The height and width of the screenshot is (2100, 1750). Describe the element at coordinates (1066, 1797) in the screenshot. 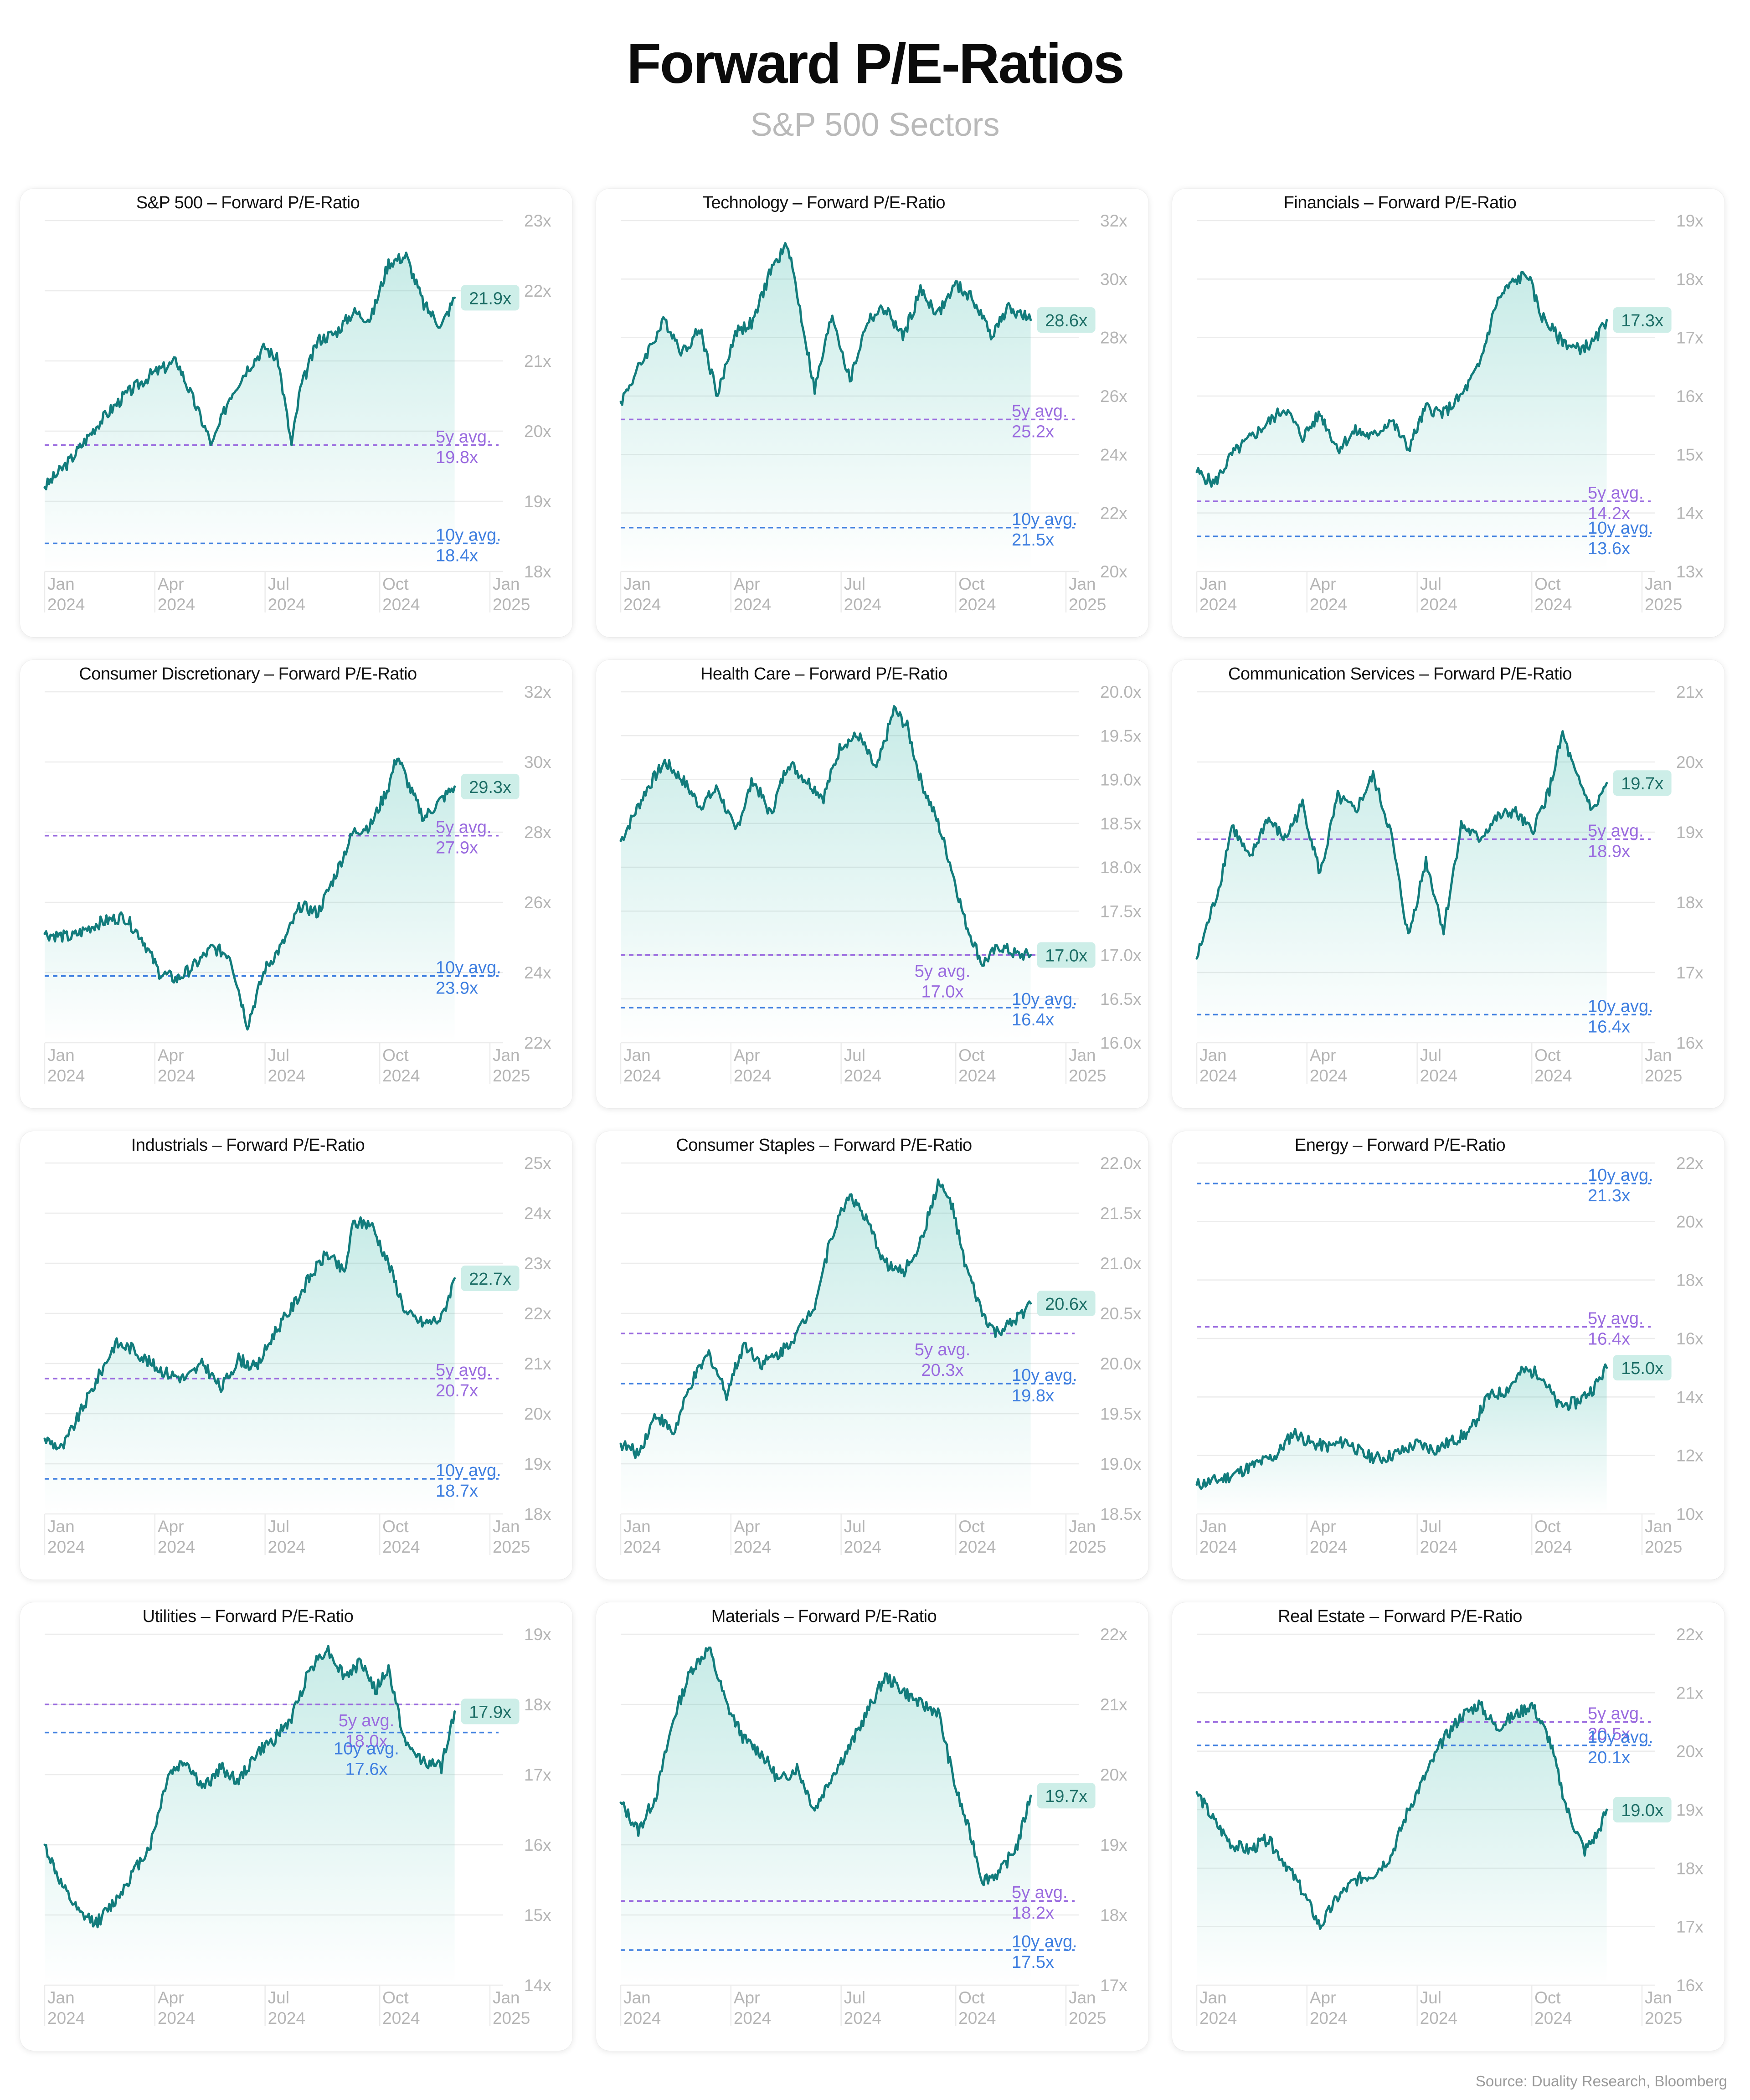

I see `svg-text: 19.7x` at that location.